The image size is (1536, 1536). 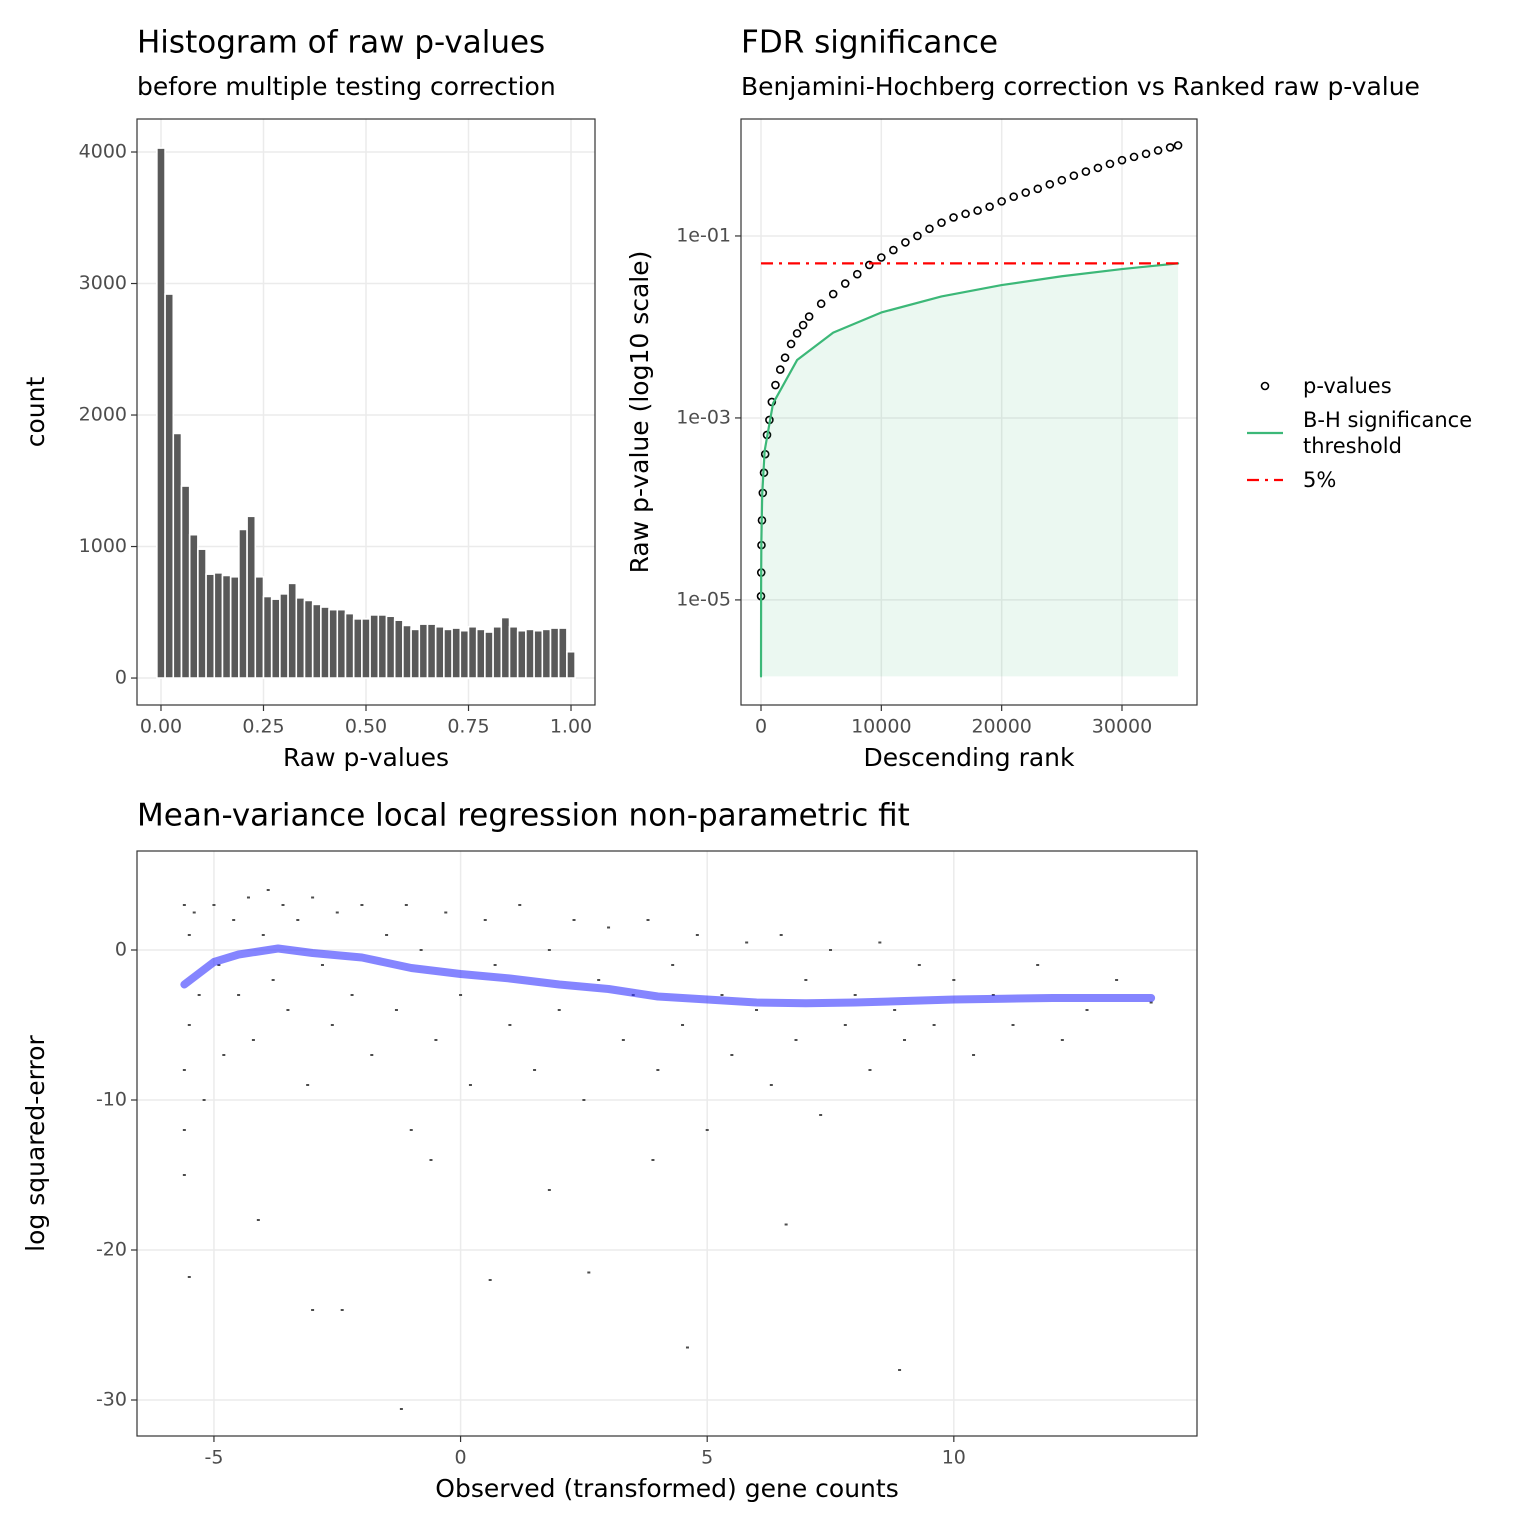 I want to click on x-tick-label: -5, so click(x=213, y=1458).